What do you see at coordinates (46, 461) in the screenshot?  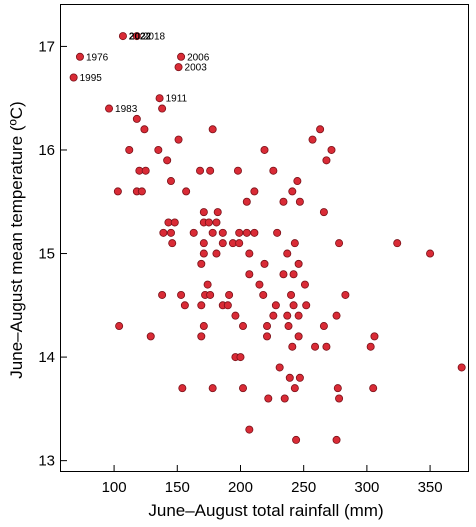 I see `y-tick-label: 13` at bounding box center [46, 461].